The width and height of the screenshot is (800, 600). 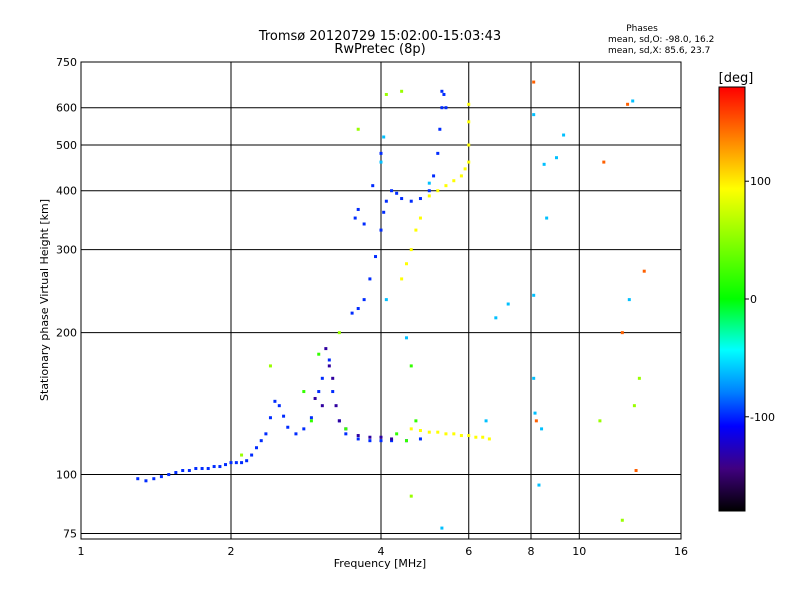 What do you see at coordinates (66, 145) in the screenshot?
I see `y-tick-label: 500` at bounding box center [66, 145].